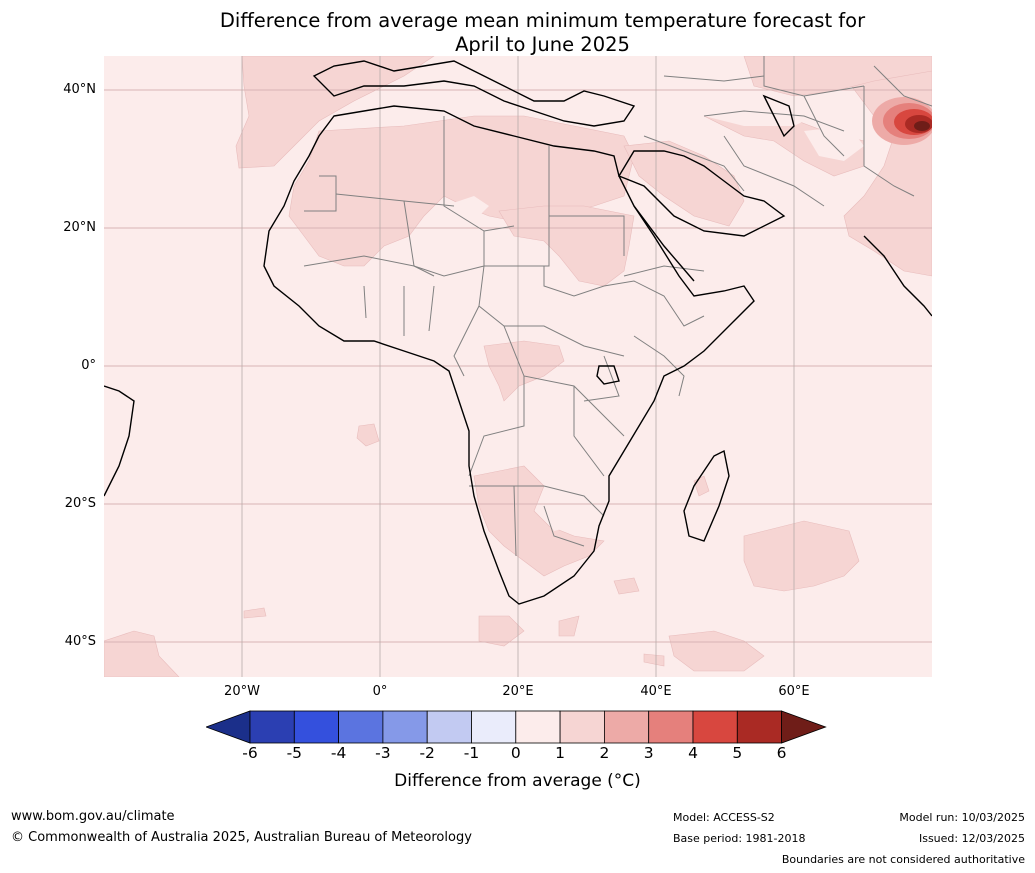  What do you see at coordinates (560, 753) in the screenshot?
I see `colorbar-tick-label: 1` at bounding box center [560, 753].